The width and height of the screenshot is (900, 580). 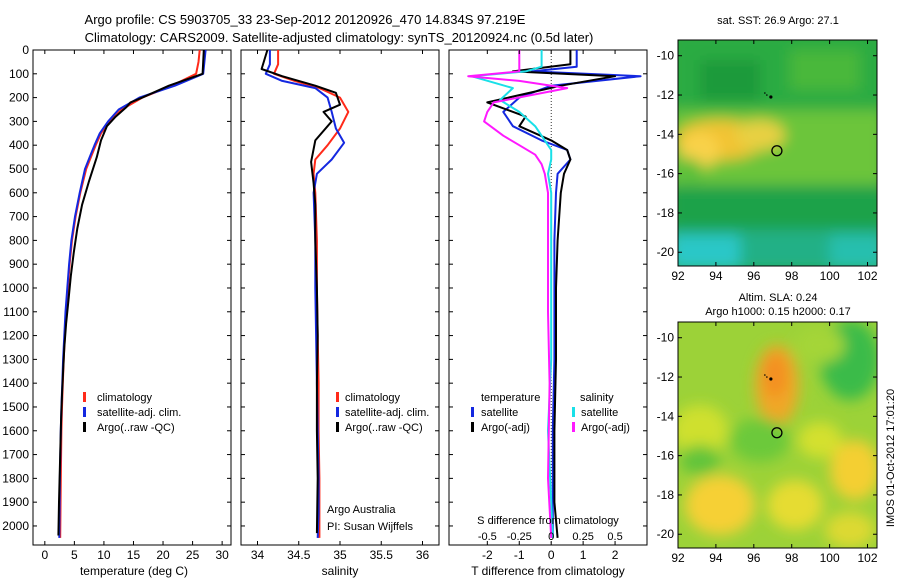 What do you see at coordinates (548, 521) in the screenshot?
I see `s-difference-label: S difference from climatology` at bounding box center [548, 521].